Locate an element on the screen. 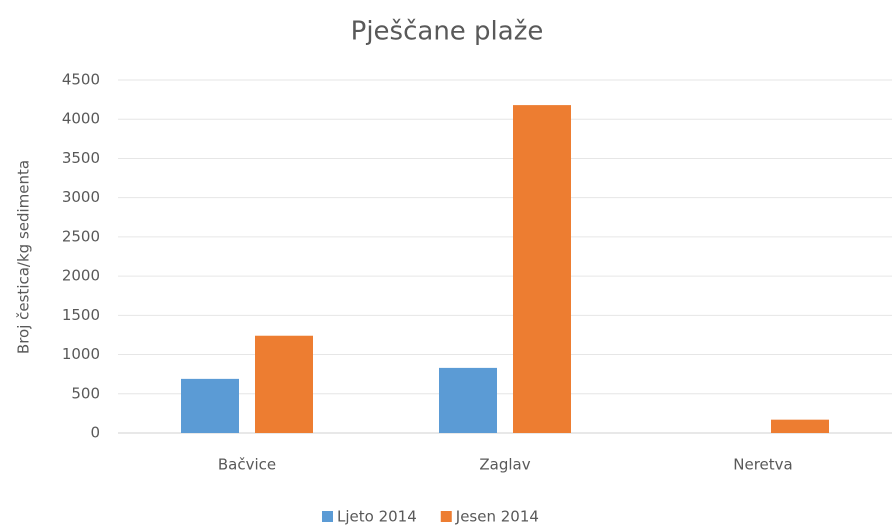 The width and height of the screenshot is (894, 527). x-tick-label: Bačvice is located at coordinates (247, 465).